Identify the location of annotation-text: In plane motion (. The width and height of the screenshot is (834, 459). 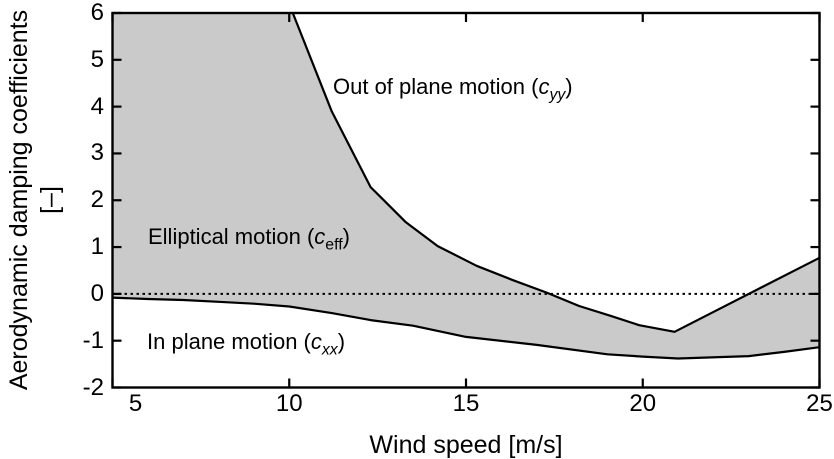
(229, 341).